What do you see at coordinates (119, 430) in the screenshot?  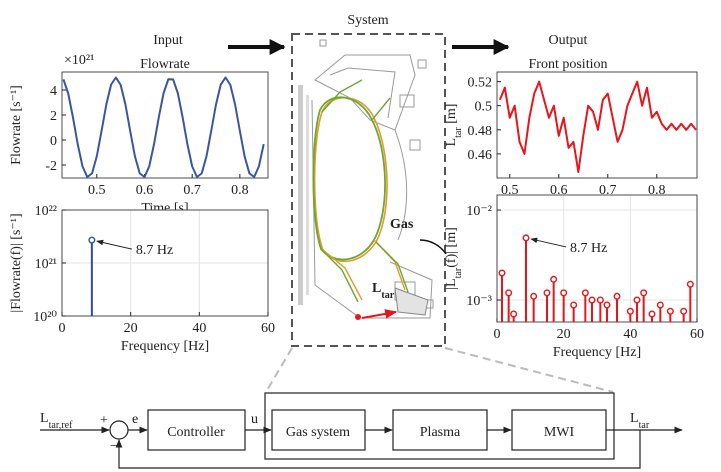 I see `sum-junction` at bounding box center [119, 430].